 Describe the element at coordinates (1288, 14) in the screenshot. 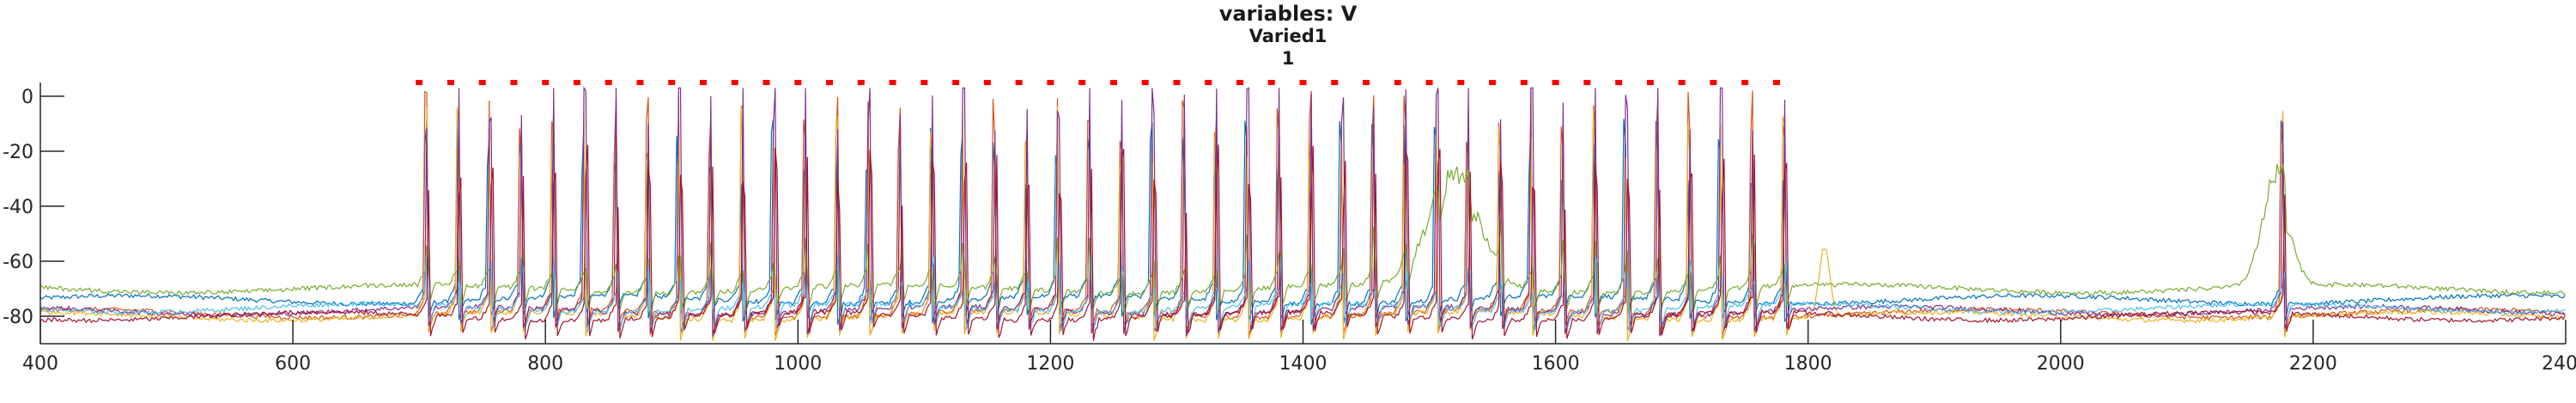

I see `chart-title: variables: V` at that location.